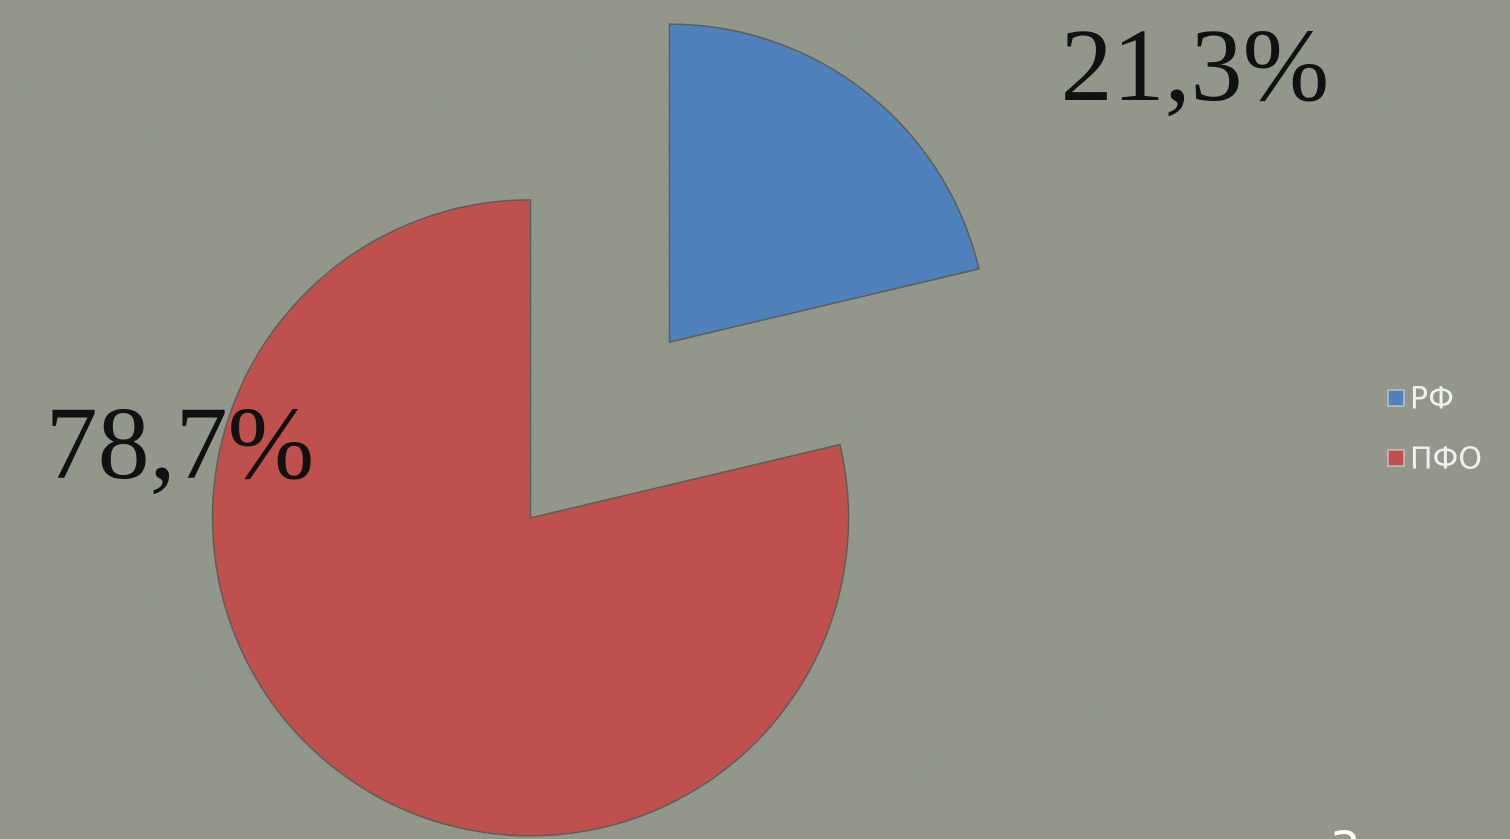 The width and height of the screenshot is (1510, 839). Describe the element at coordinates (1432, 399) in the screenshot. I see `legend-label: РФ` at that location.